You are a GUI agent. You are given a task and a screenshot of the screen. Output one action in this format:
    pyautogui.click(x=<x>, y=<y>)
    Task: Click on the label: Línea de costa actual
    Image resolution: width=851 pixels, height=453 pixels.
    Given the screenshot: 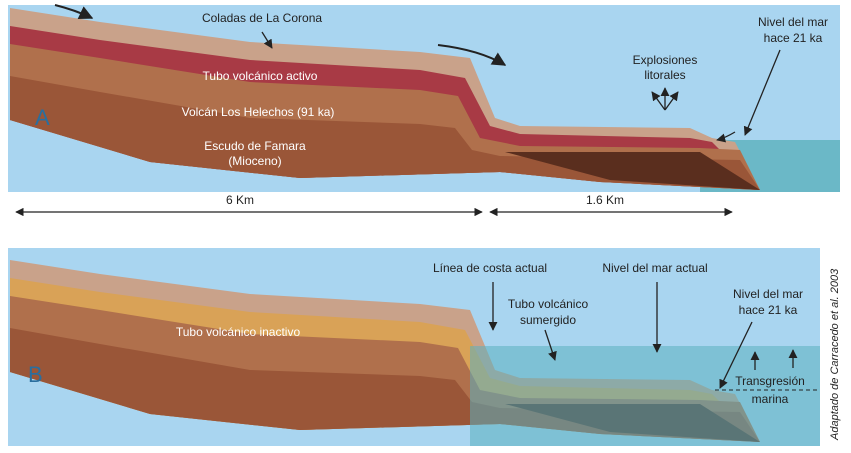 What is the action you would take?
    pyautogui.click(x=490, y=268)
    